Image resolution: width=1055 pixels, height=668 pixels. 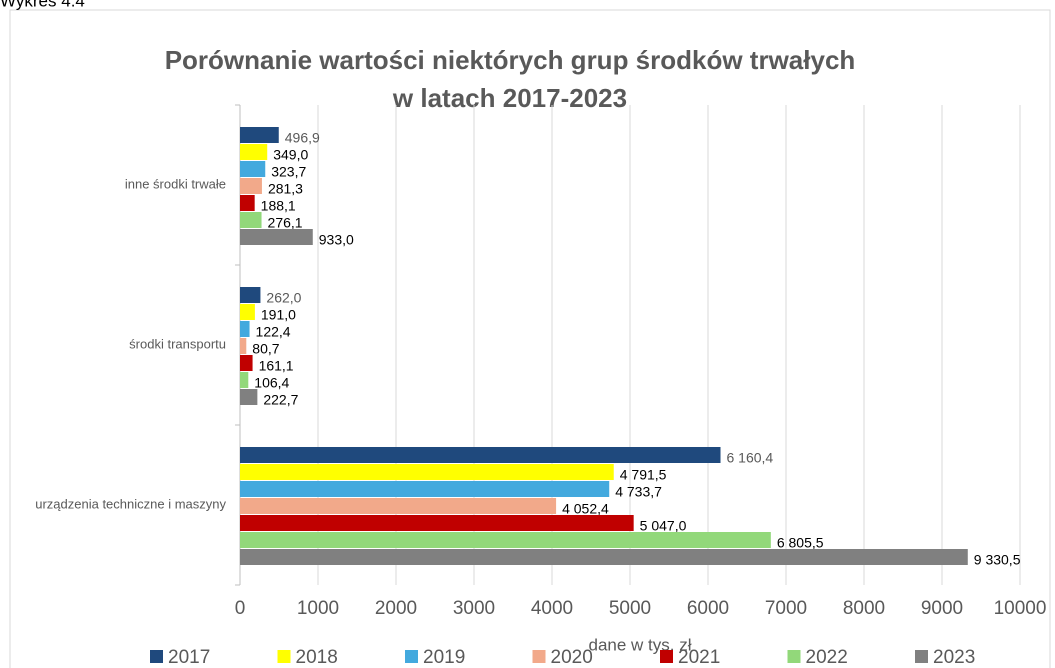 What do you see at coordinates (285, 189) in the screenshot?
I see `data-label: 281,3` at bounding box center [285, 189].